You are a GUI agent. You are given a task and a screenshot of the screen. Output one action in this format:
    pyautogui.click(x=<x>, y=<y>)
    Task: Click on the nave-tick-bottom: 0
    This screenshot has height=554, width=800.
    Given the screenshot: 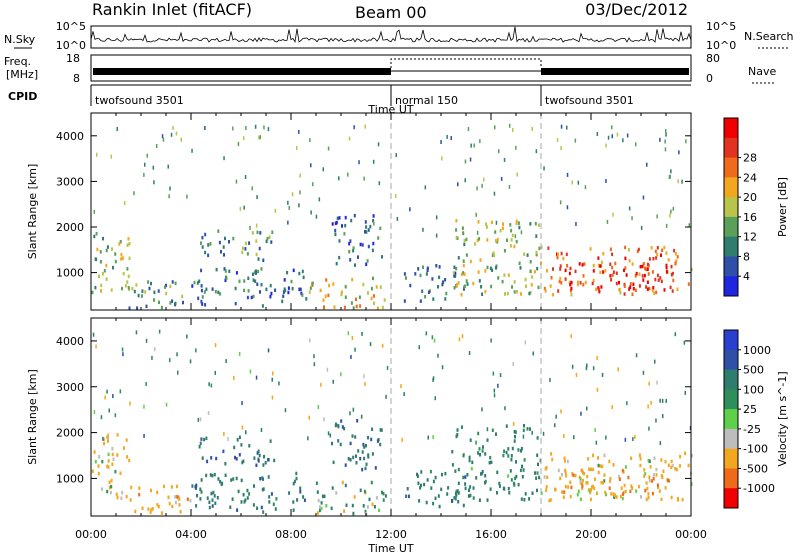 What is the action you would take?
    pyautogui.click(x=709, y=78)
    